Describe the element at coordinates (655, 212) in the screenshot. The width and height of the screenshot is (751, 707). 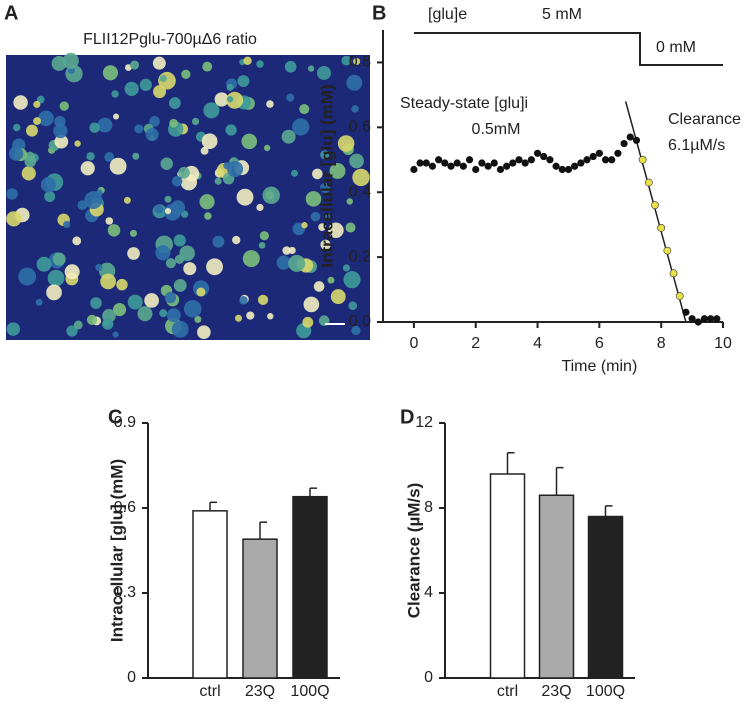
I see `fit-line` at that location.